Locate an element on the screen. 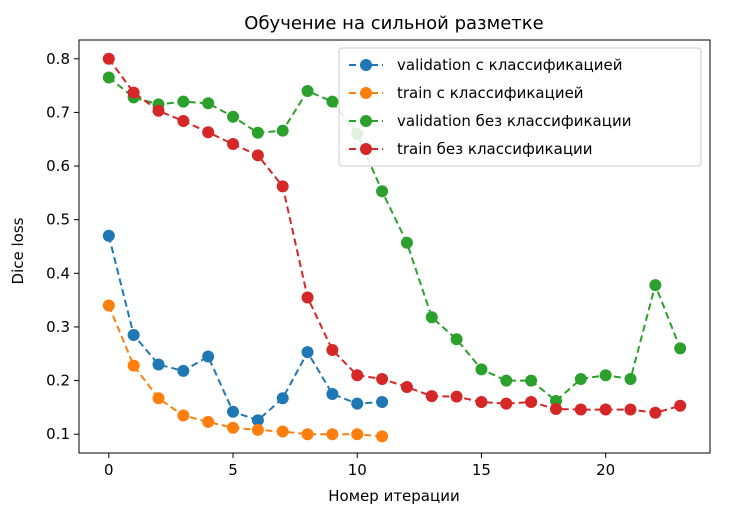 The height and width of the screenshot is (520, 730). y-tick-label: 0.2 is located at coordinates (58, 381).